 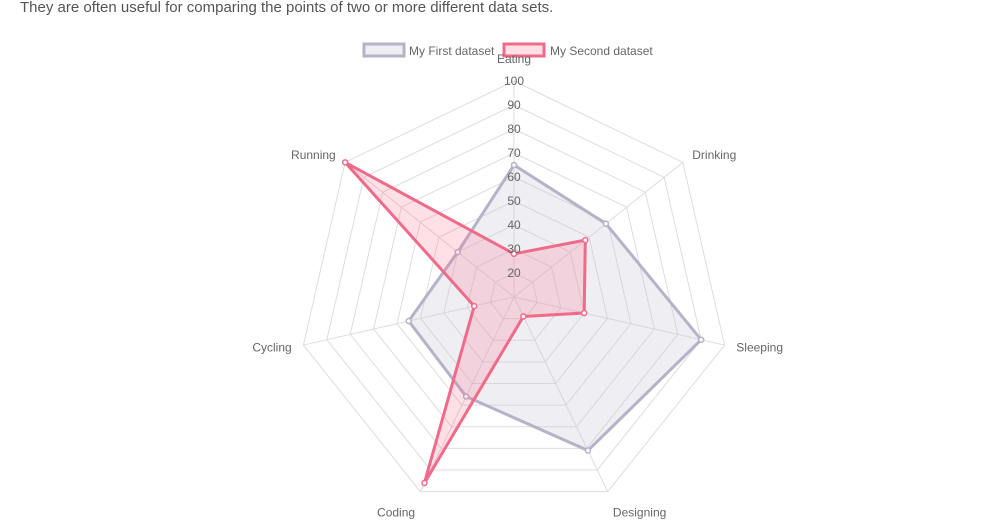 I want to click on category-label-cycling: Cycling, so click(x=271, y=348).